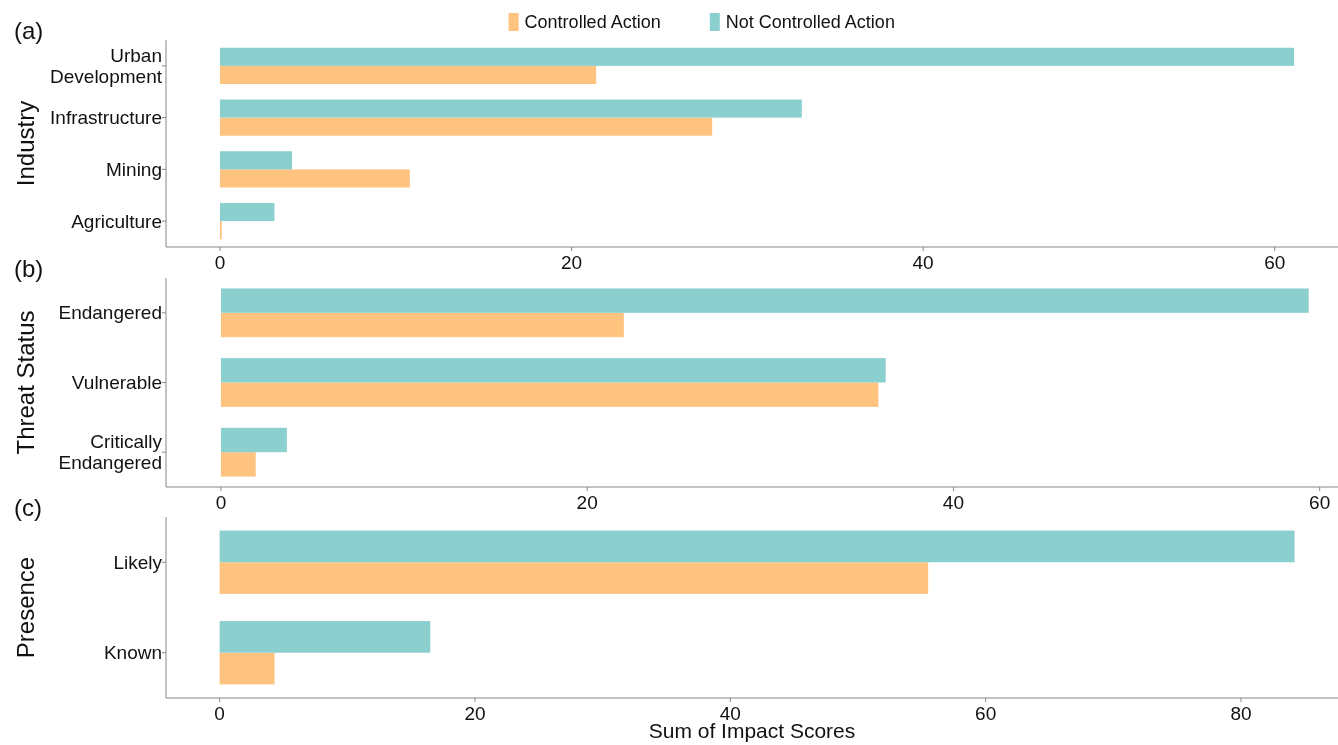  What do you see at coordinates (132, 653) in the screenshot?
I see `y-tick-label: Known` at bounding box center [132, 653].